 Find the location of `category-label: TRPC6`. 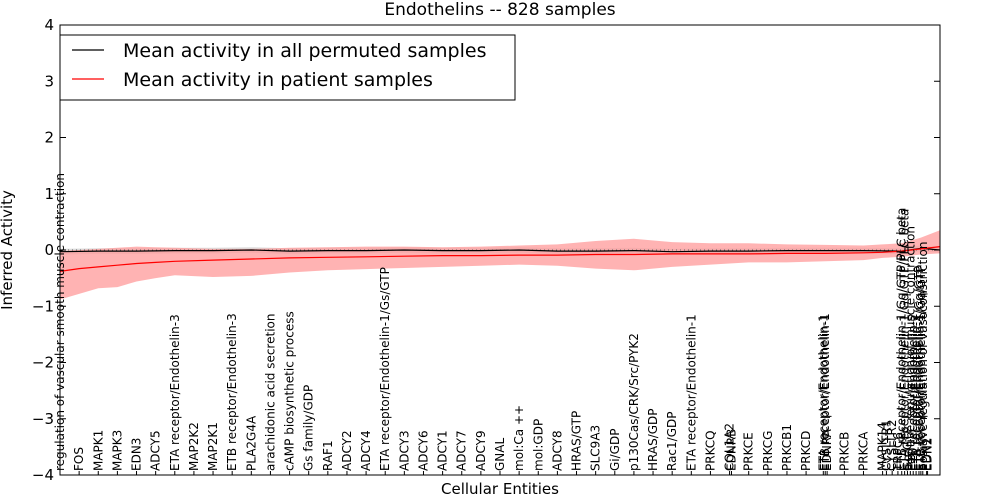

category-label: TRPC6 is located at coordinates (898, 452).